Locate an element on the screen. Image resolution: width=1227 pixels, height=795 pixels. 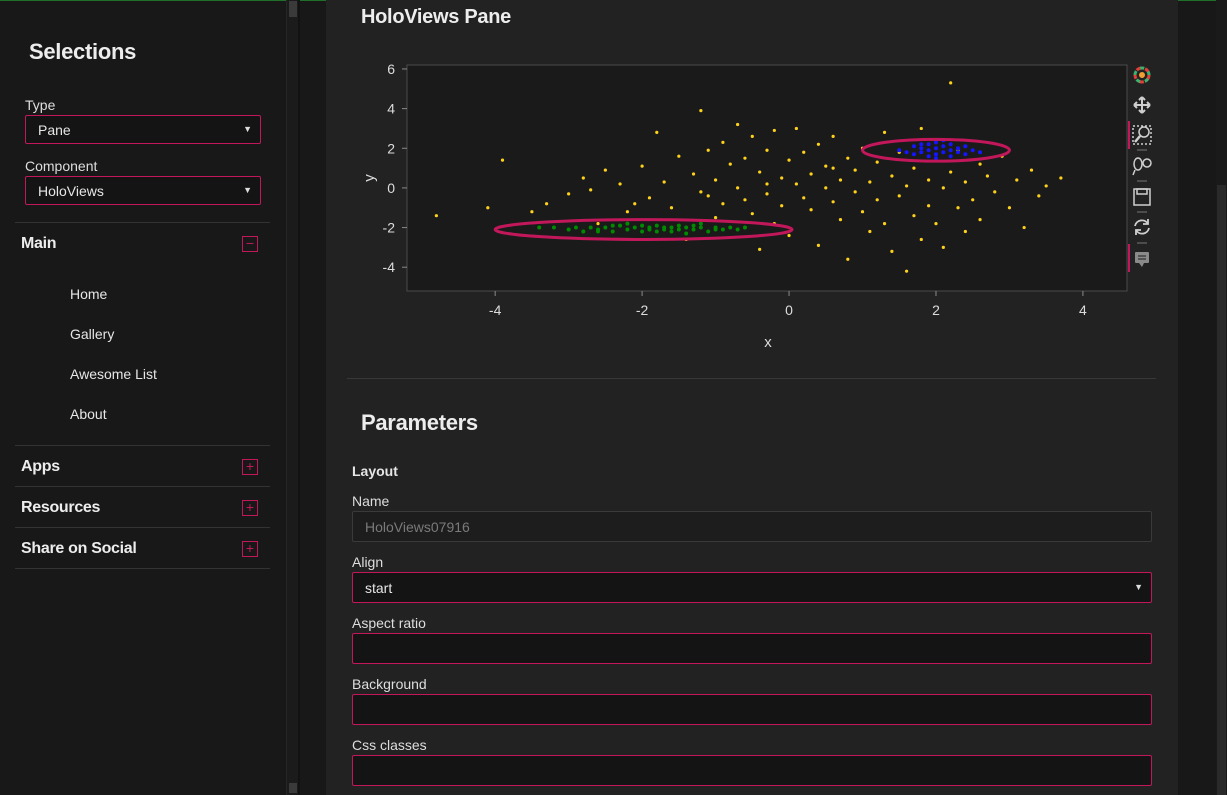
nav-link-awesome-list: Awesome List is located at coordinates (113, 374).